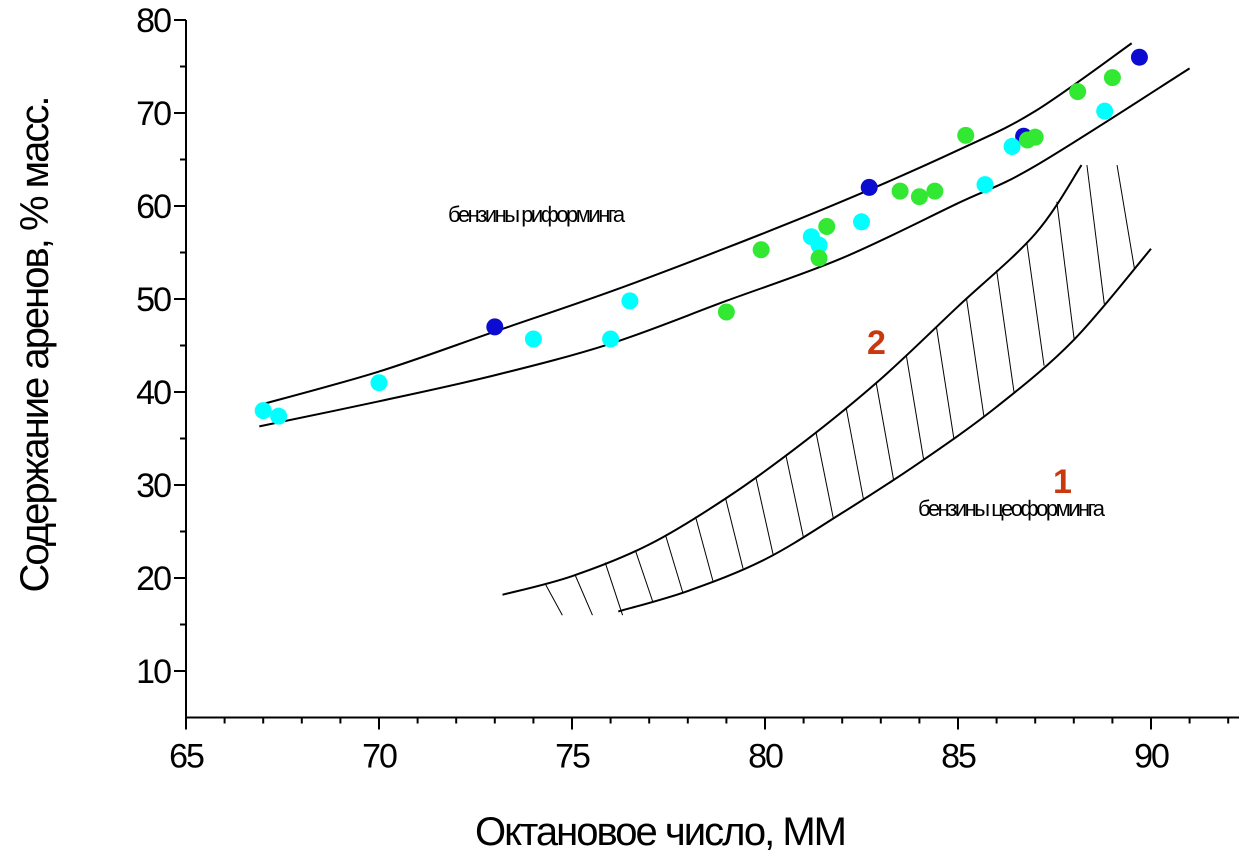 The height and width of the screenshot is (862, 1239). What do you see at coordinates (1151, 757) in the screenshot?
I see `x-tick-label: 90` at bounding box center [1151, 757].